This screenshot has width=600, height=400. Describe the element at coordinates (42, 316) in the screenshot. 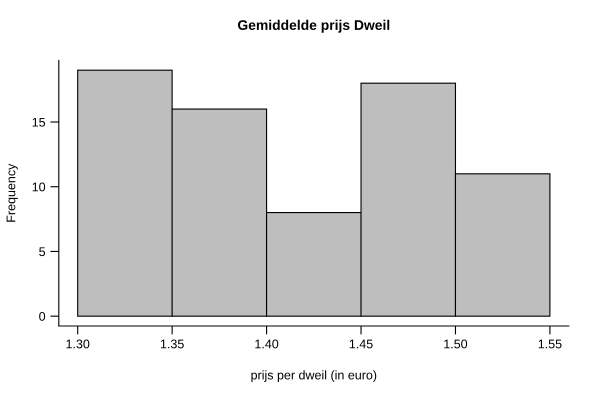

I see `y-tick-label: 0` at that location.